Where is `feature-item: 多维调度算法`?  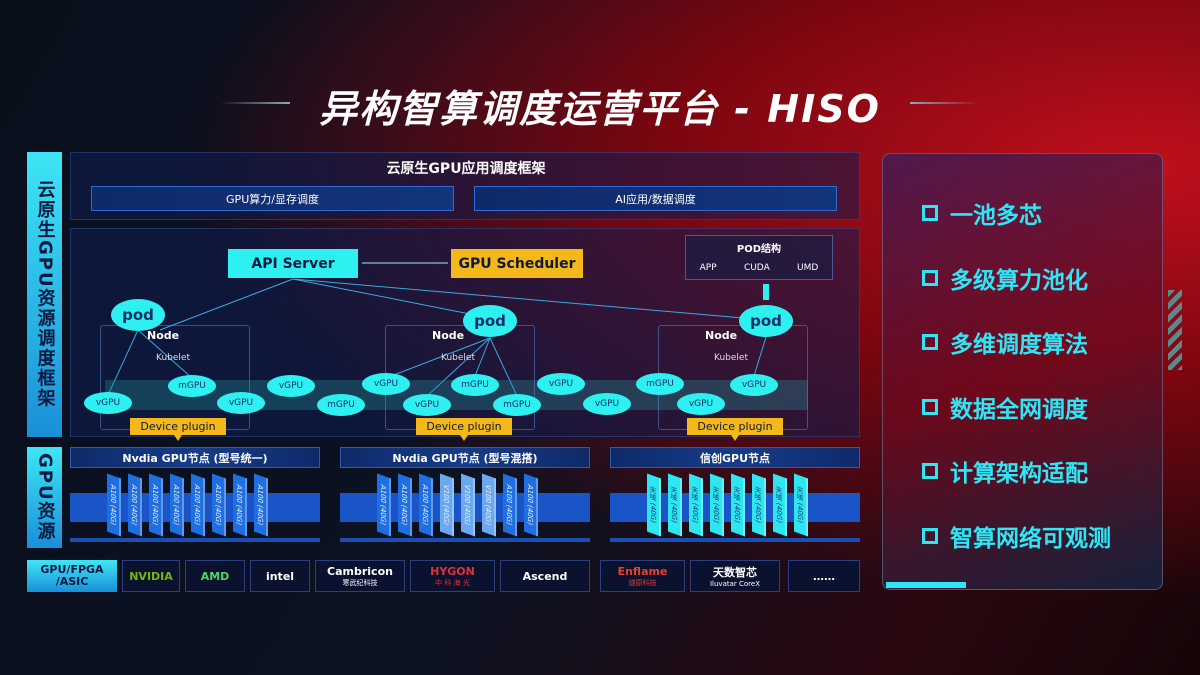
feature-item: 多维调度算法 is located at coordinates (1005, 342).